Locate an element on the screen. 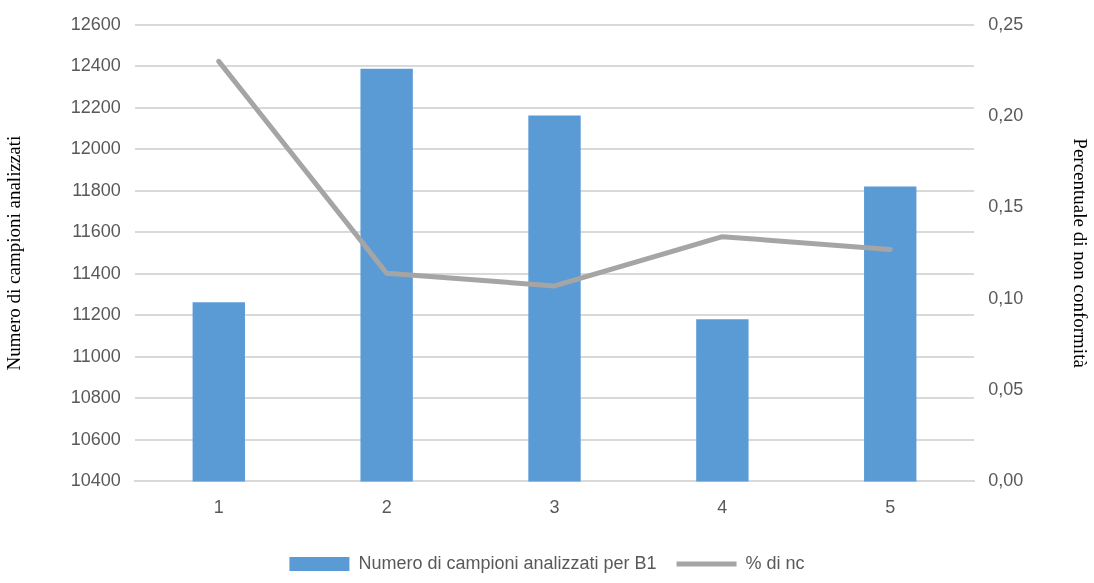  y-tick-label: 11800 is located at coordinates (96, 189).